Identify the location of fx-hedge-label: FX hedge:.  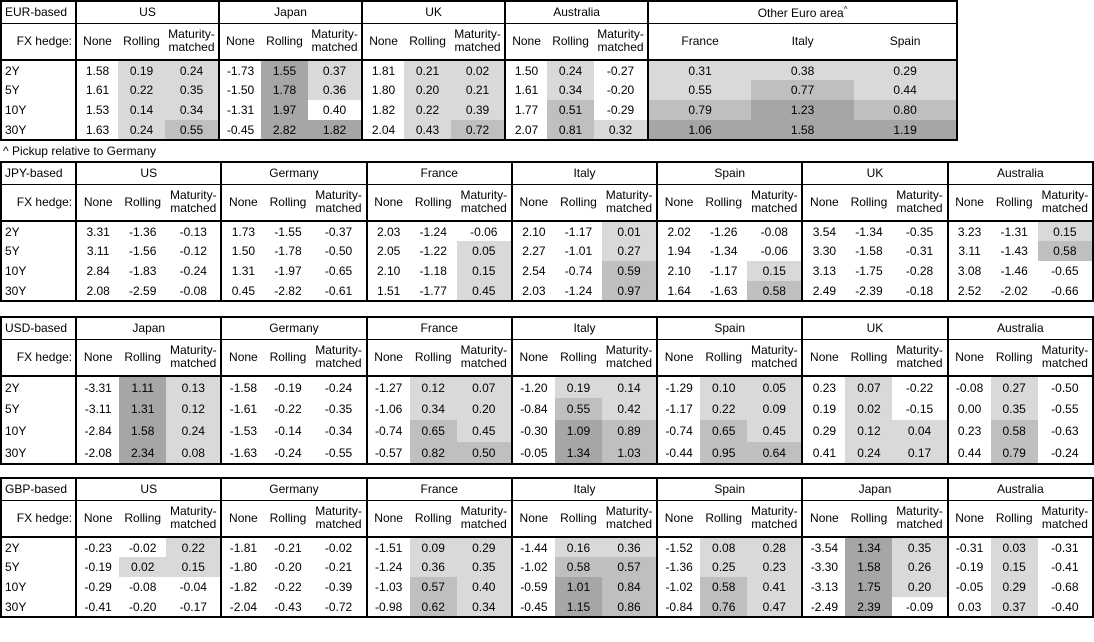
(38, 42).